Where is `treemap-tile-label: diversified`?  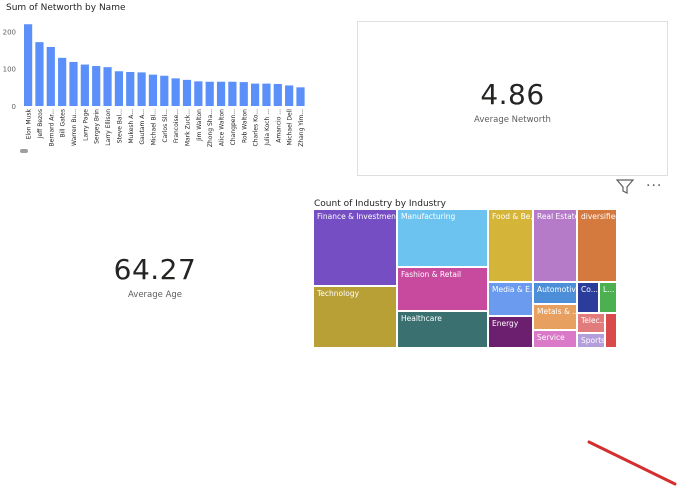 treemap-tile-label: diversified is located at coordinates (599, 216).